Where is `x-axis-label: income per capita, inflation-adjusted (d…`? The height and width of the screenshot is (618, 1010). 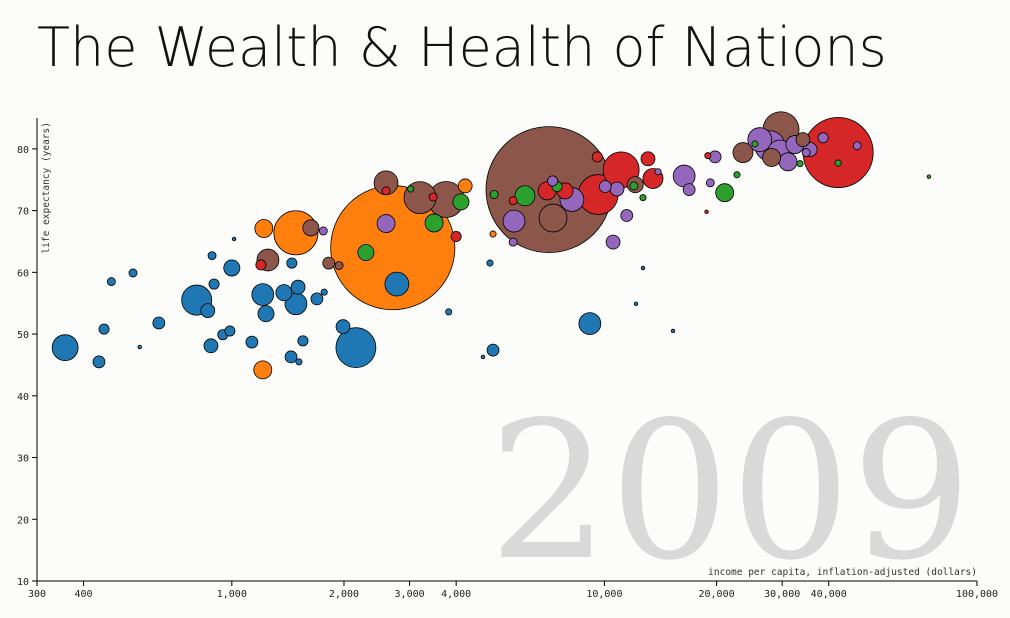 x-axis-label: income per capita, inflation-adjusted (d… is located at coordinates (842, 572).